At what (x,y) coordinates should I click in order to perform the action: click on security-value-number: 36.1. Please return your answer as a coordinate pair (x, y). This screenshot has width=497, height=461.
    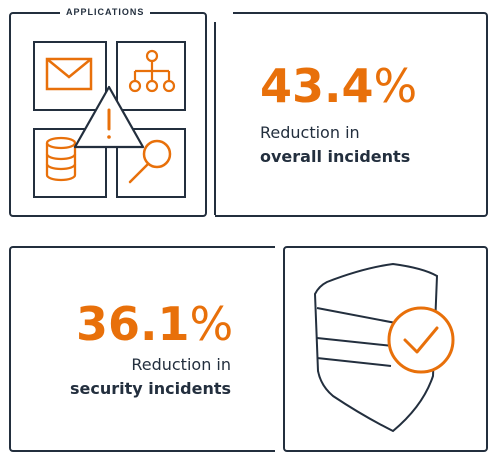
    Looking at the image, I should click on (133, 324).